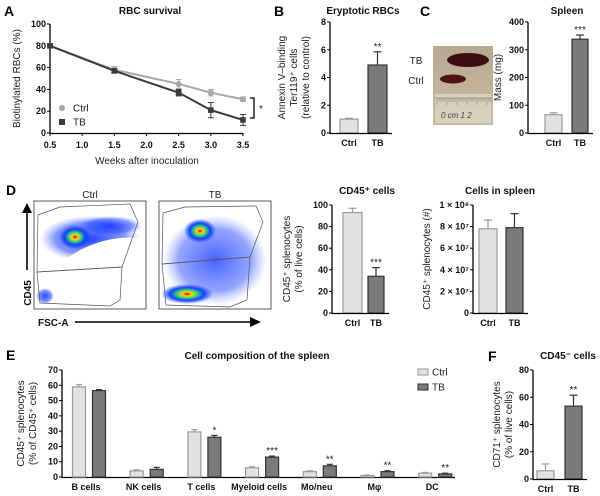 Image resolution: width=600 pixels, height=496 pixels. I want to click on chart-d2-y-tick-label: 2 × 10⁷, so click(454, 291).